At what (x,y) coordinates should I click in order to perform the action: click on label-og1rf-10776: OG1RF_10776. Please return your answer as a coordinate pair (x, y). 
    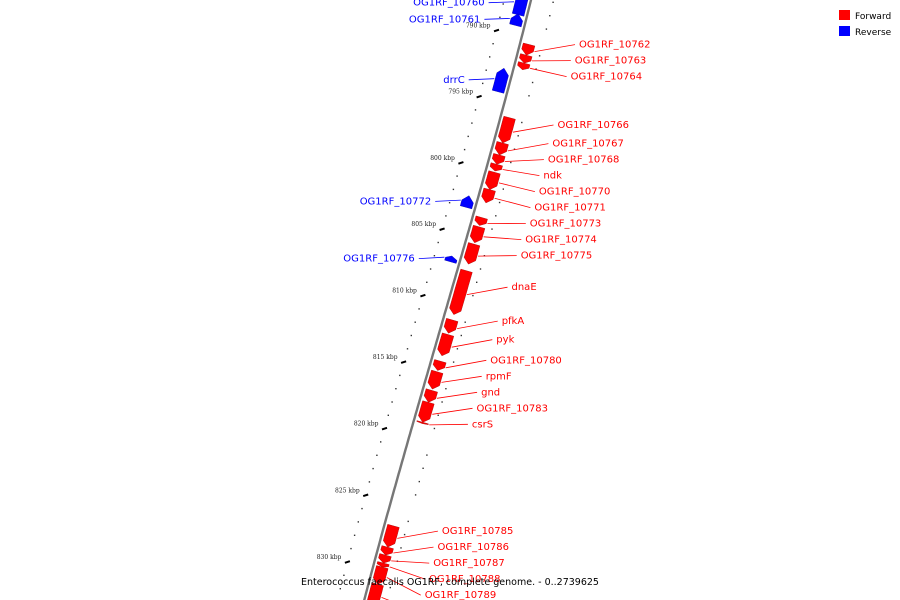
    Looking at the image, I should click on (379, 259).